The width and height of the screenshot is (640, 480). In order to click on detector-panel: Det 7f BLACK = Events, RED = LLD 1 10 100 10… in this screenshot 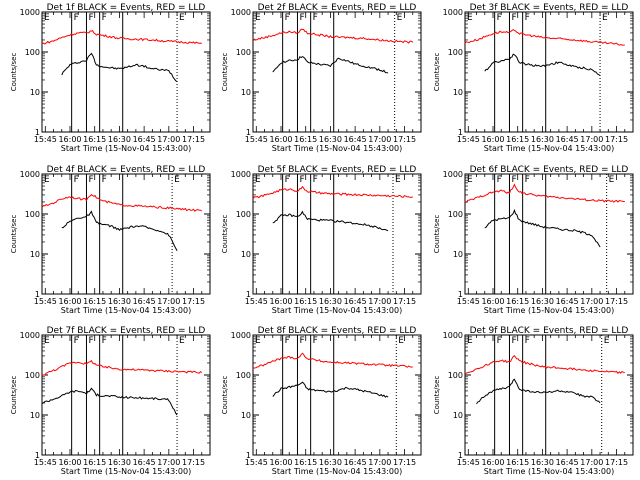, I will do `click(110, 401)`.